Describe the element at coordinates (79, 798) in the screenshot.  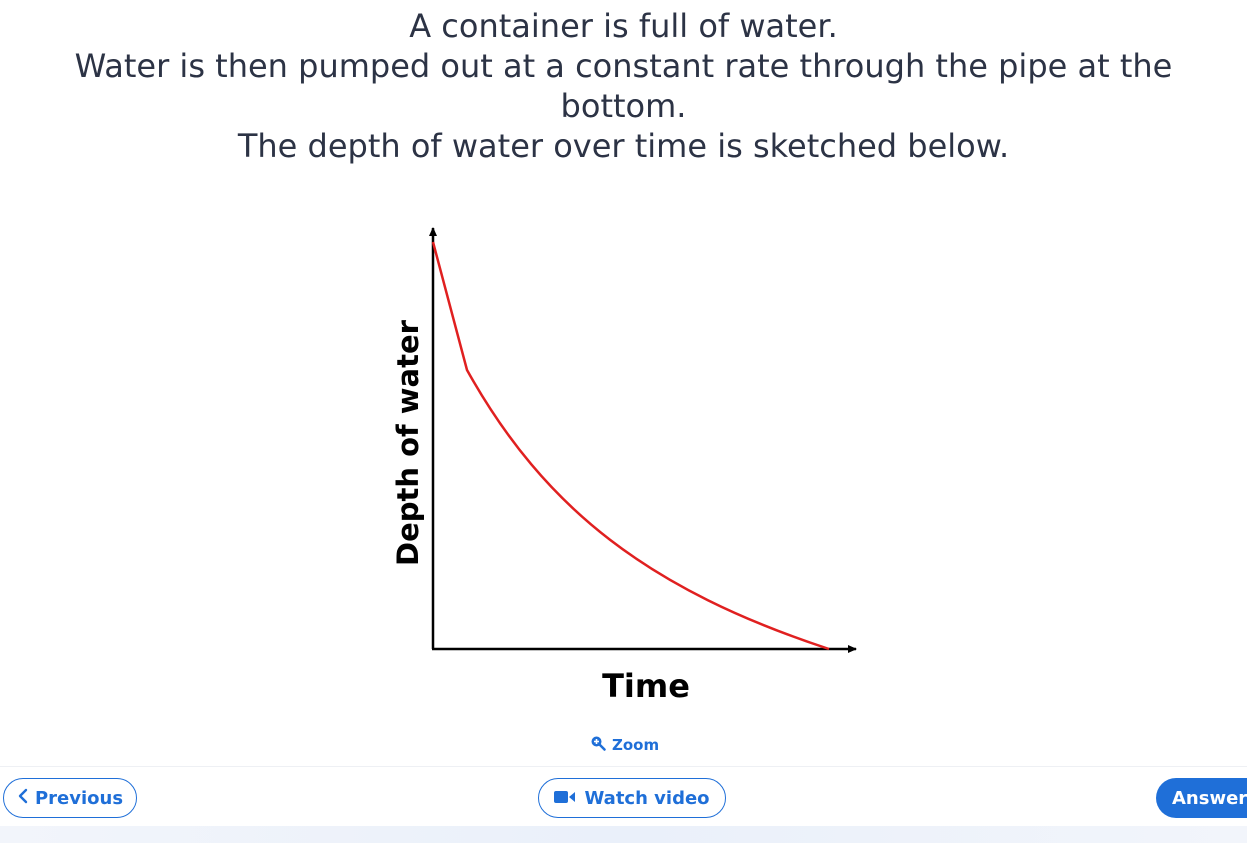
I see `previous-label: Previous` at that location.